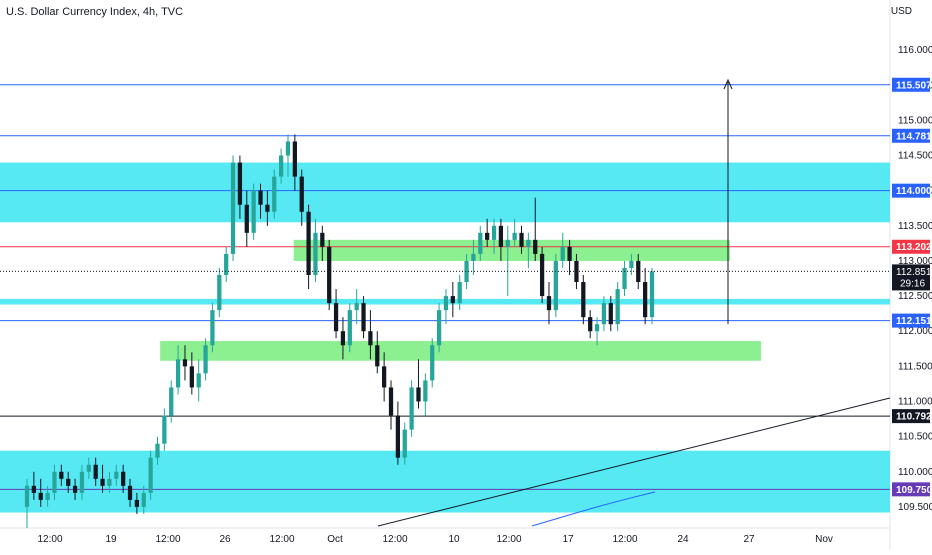 This screenshot has width=932, height=555. I want to click on level-label: 114.781, so click(914, 136).